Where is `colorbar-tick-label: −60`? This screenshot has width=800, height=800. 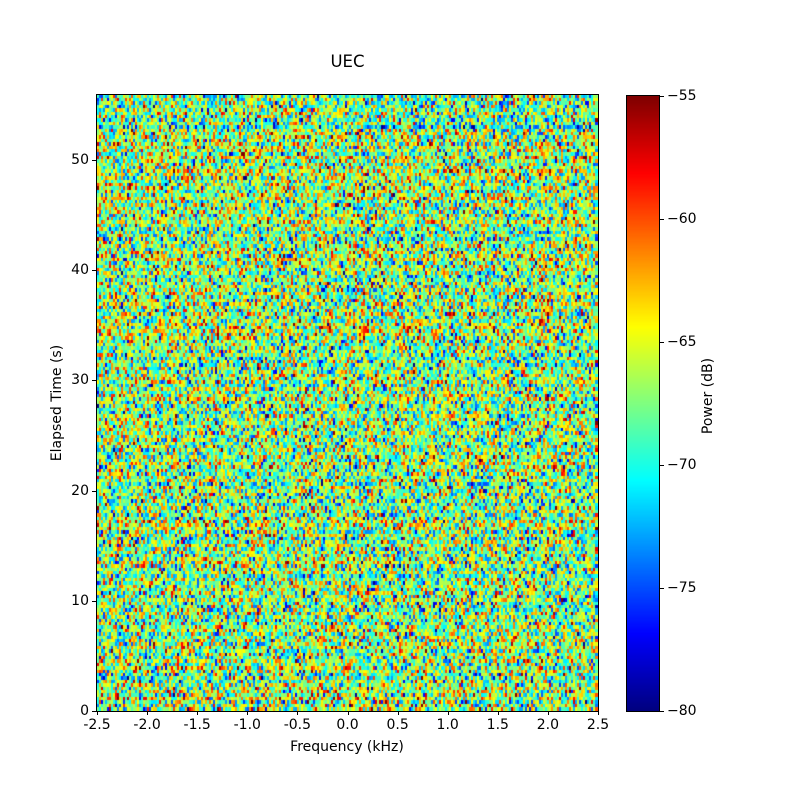 colorbar-tick-label: −60 is located at coordinates (682, 219).